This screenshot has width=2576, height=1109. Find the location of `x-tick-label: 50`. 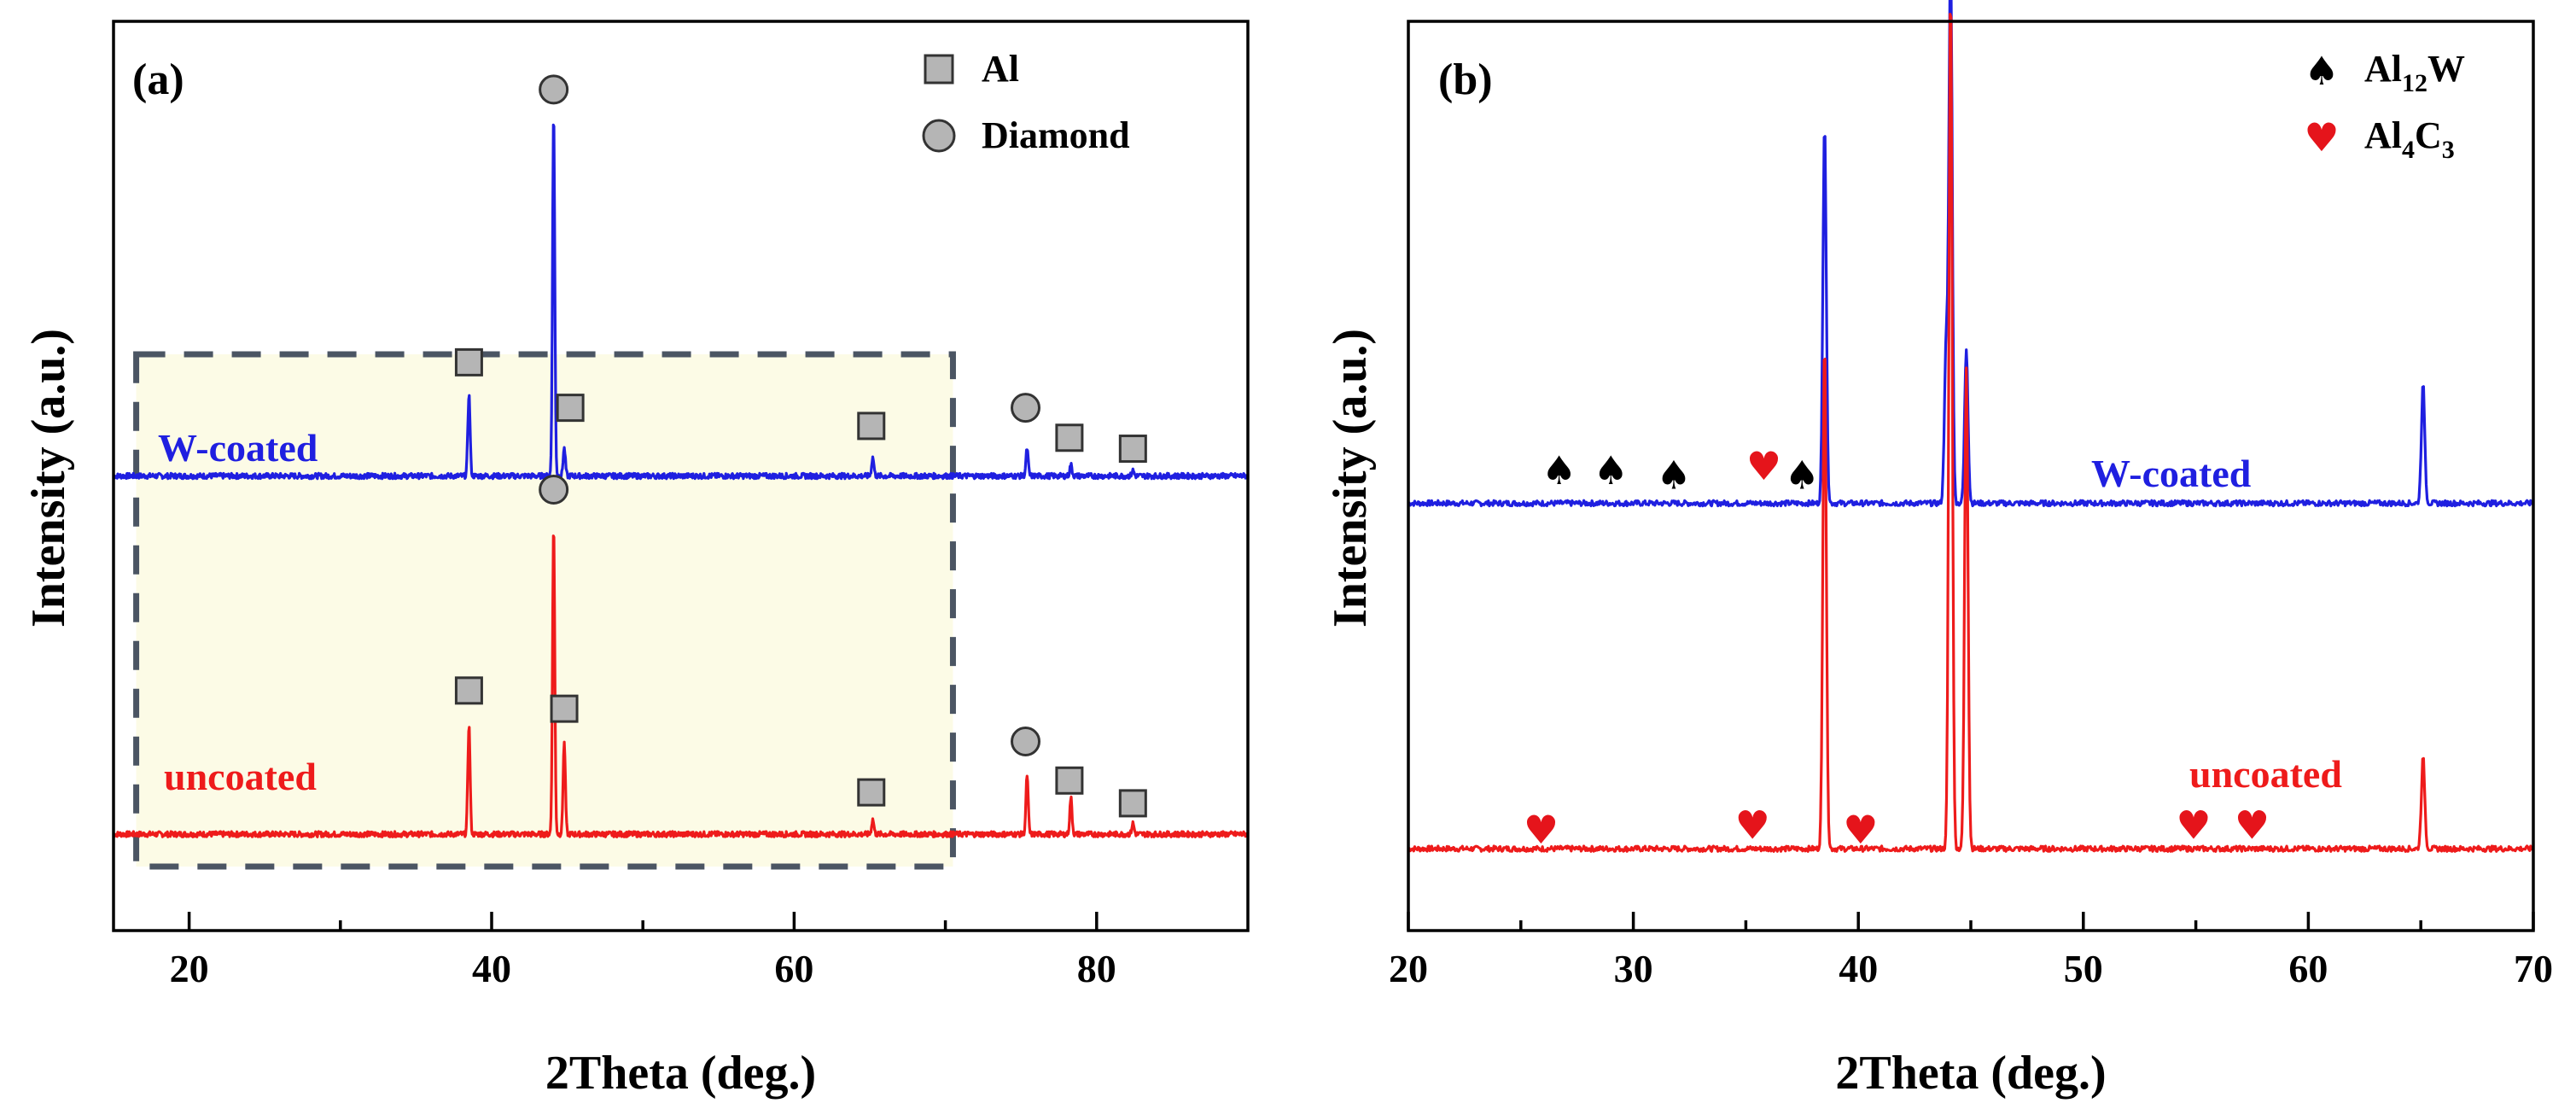

x-tick-label: 50 is located at coordinates (2083, 968).